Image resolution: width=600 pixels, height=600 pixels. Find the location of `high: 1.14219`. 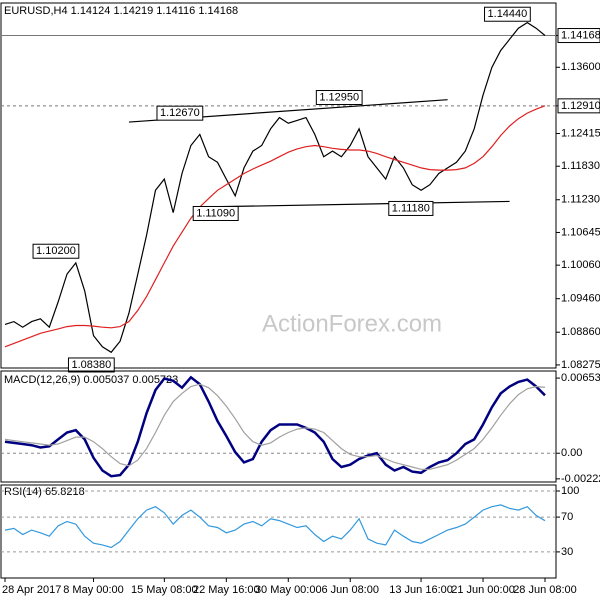

high: 1.14219 is located at coordinates (133, 11).